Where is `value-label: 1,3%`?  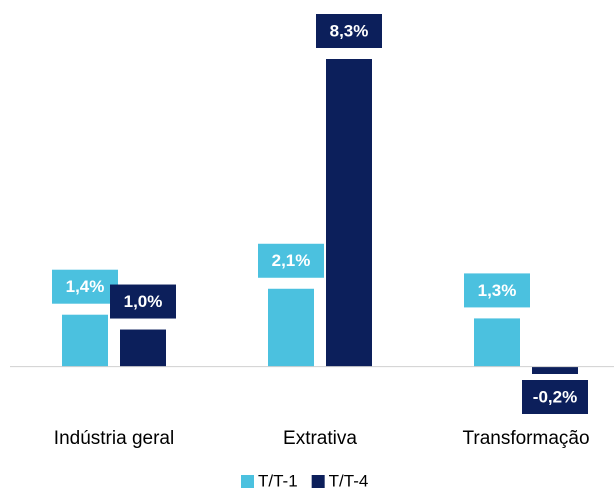
value-label: 1,3% is located at coordinates (497, 290).